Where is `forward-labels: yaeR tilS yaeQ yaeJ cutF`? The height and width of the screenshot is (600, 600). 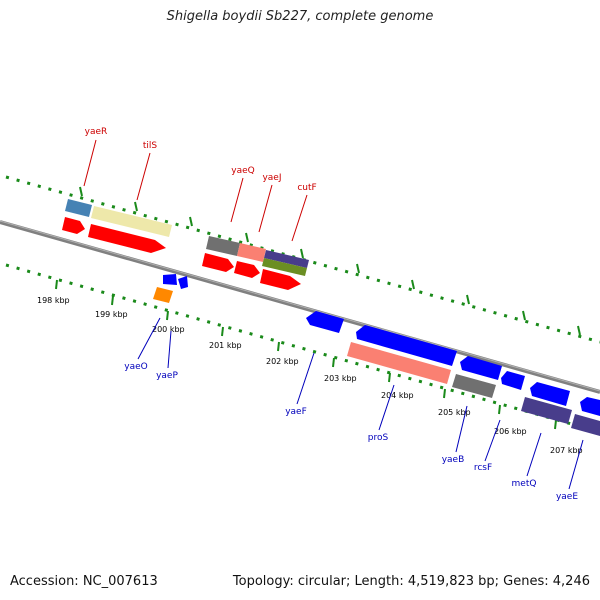 forward-labels: yaeR tilS yaeQ yaeJ cutF is located at coordinates (201, 160).